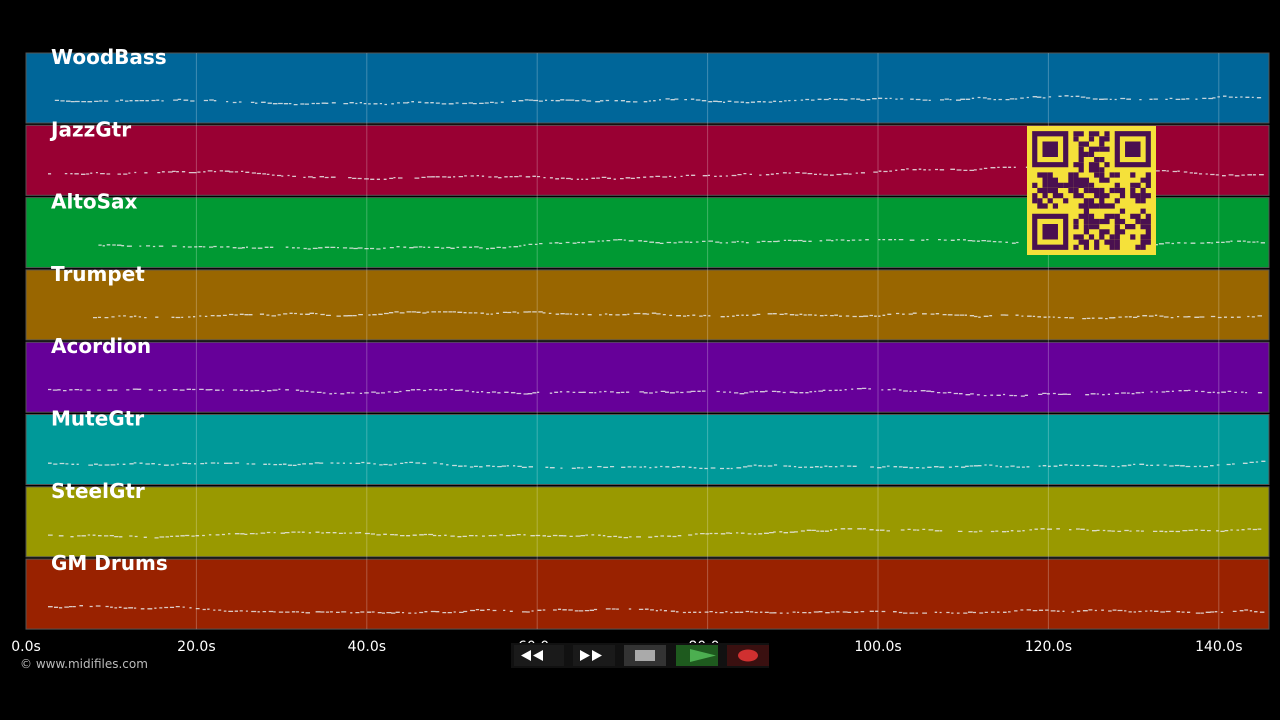 The height and width of the screenshot is (720, 1280). What do you see at coordinates (196, 647) in the screenshot?
I see `time-tick-label: 20.0s` at bounding box center [196, 647].